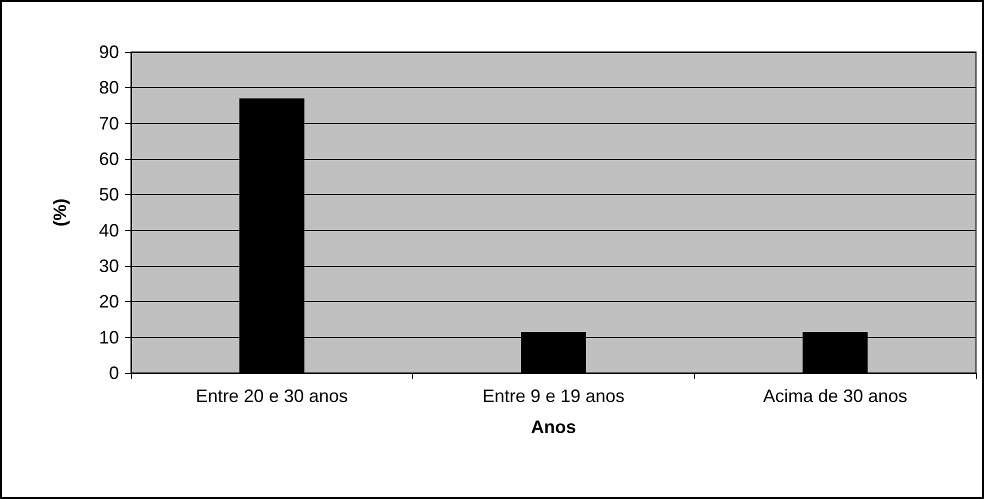 This screenshot has height=499, width=984. Describe the element at coordinates (113, 373) in the screenshot. I see `y-tick-label: 0` at that location.